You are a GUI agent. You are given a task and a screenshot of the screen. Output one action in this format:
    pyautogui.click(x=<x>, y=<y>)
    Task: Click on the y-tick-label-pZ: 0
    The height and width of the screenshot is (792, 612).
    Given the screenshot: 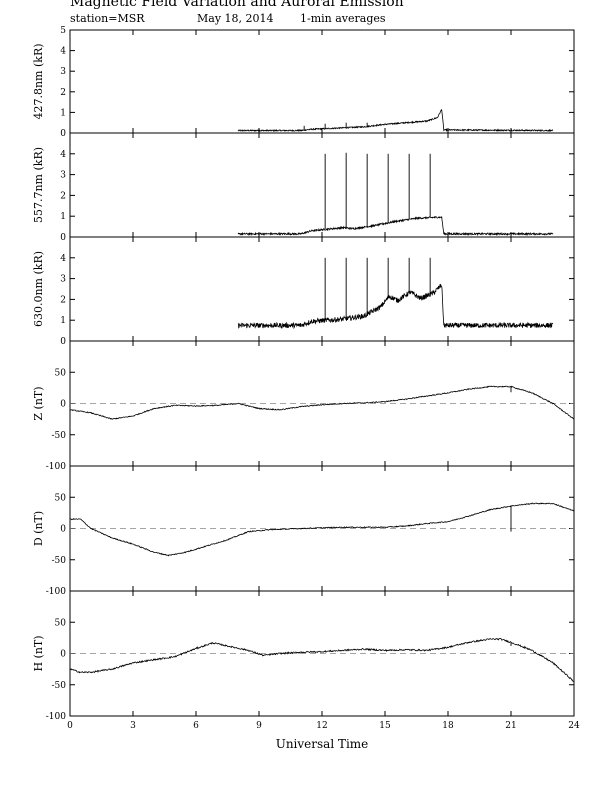 What is the action you would take?
    pyautogui.click(x=63, y=405)
    